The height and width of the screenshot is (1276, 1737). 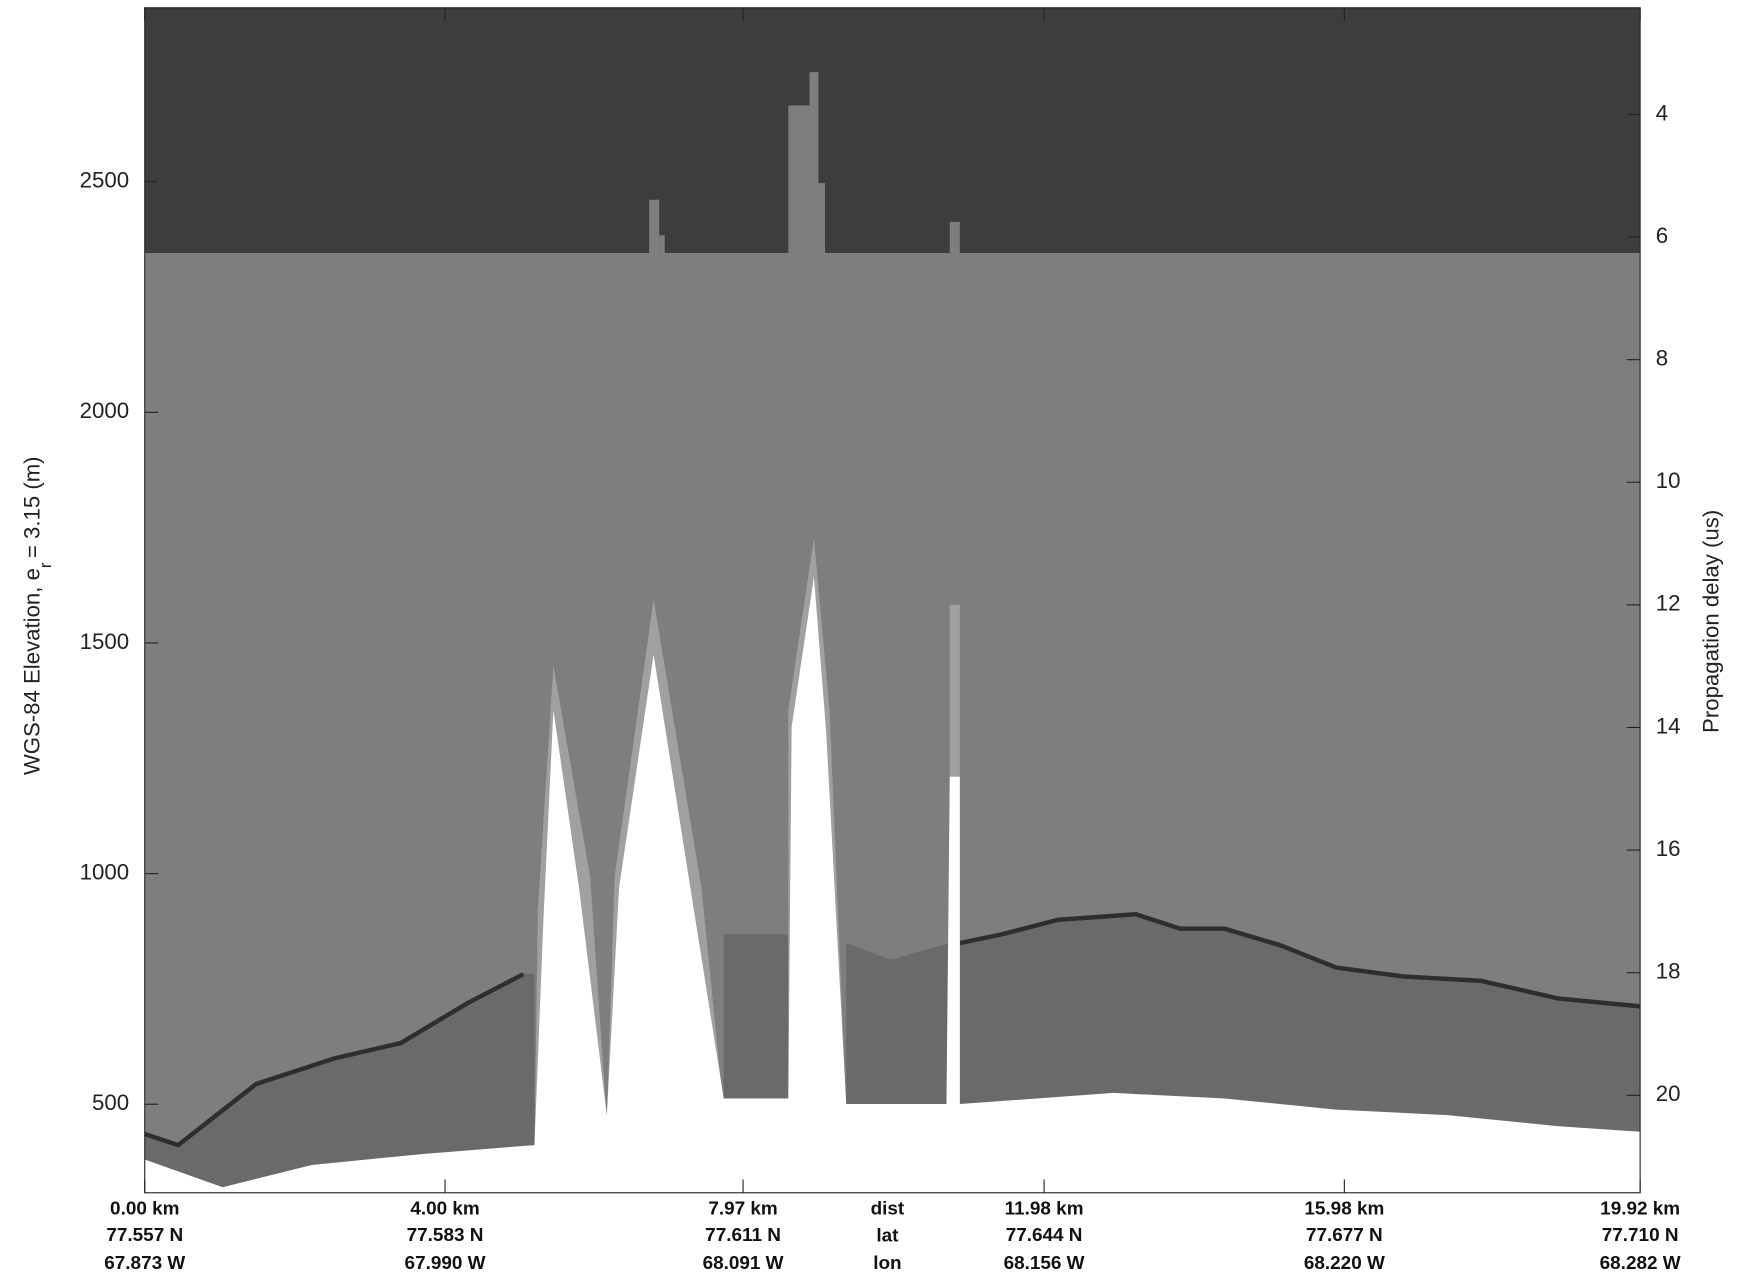 I want to click on y2-tick-label: 8, so click(x=1662, y=358).